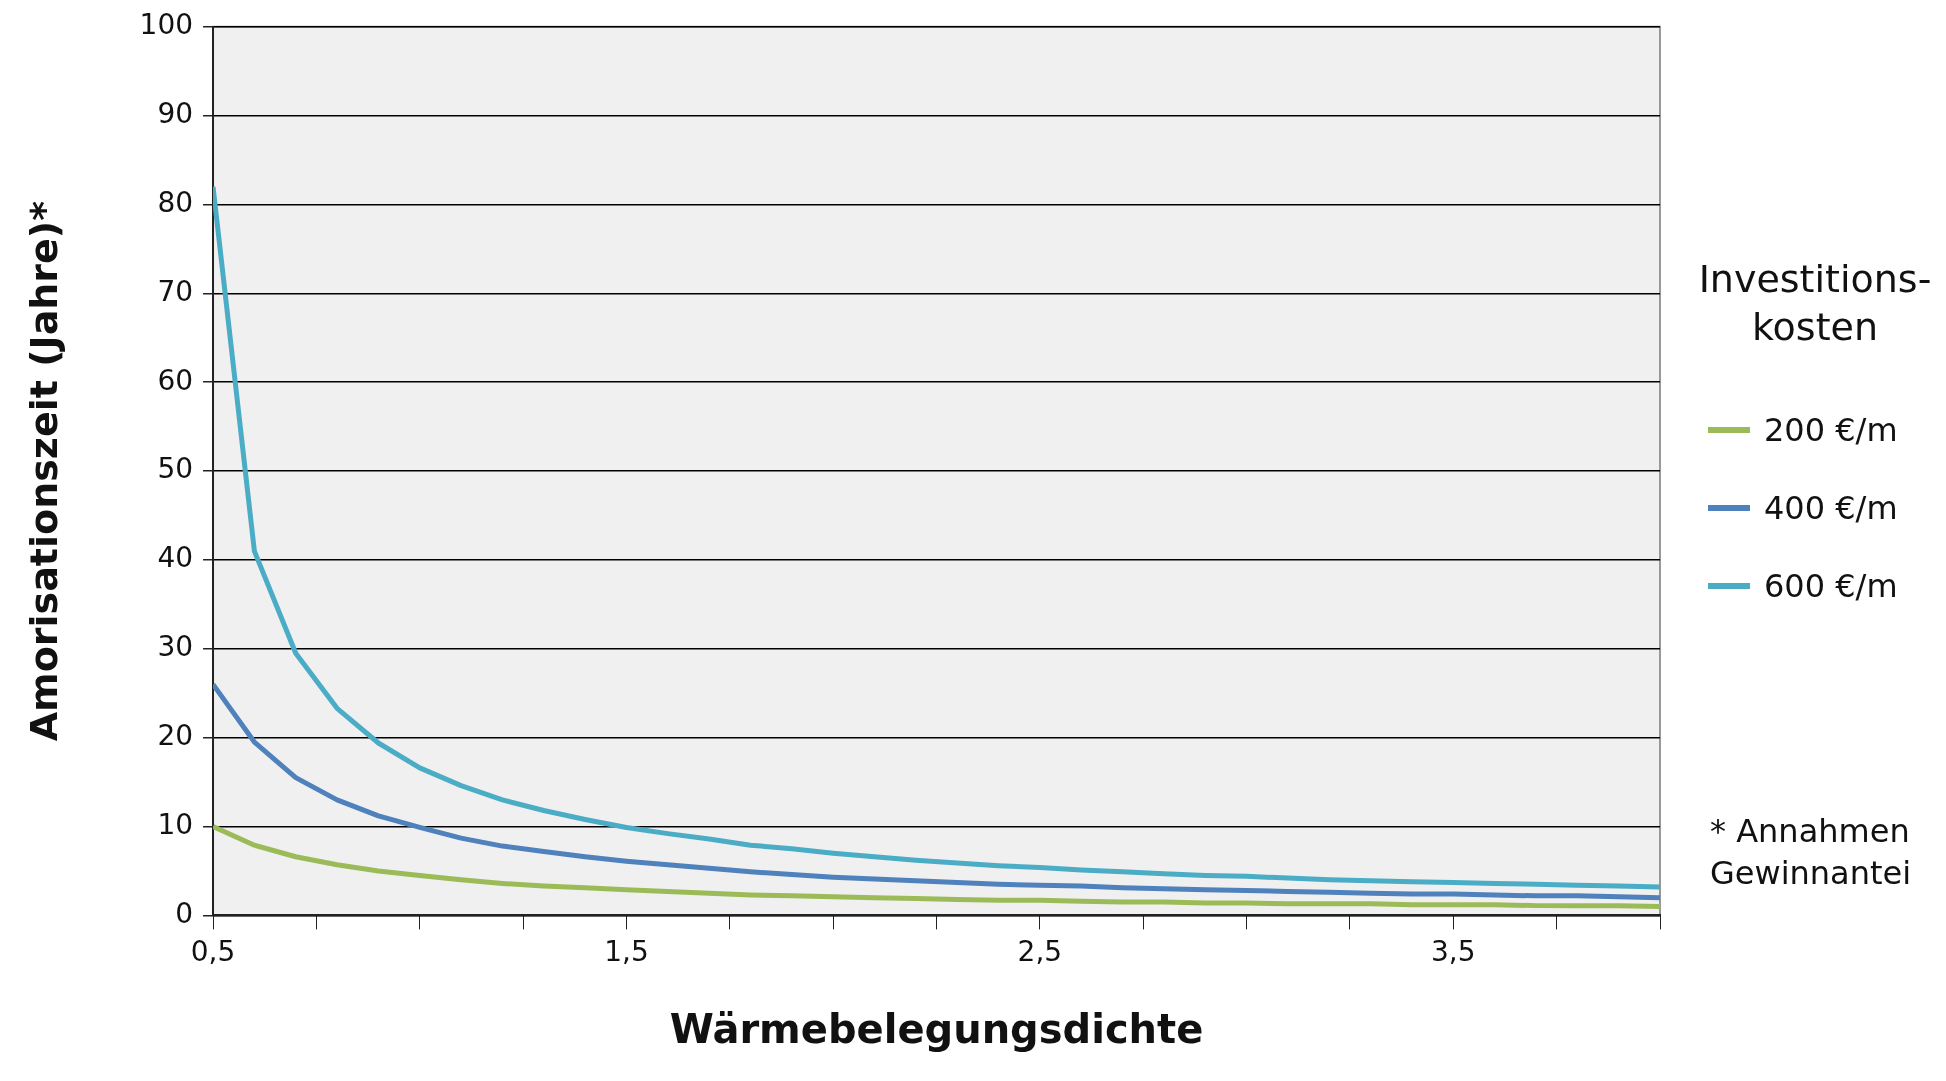 Image resolution: width=1946 pixels, height=1081 pixels. Describe the element at coordinates (43, 471) in the screenshot. I see `y-axis-title: Amorisationszeit (Jahre)*` at that location.